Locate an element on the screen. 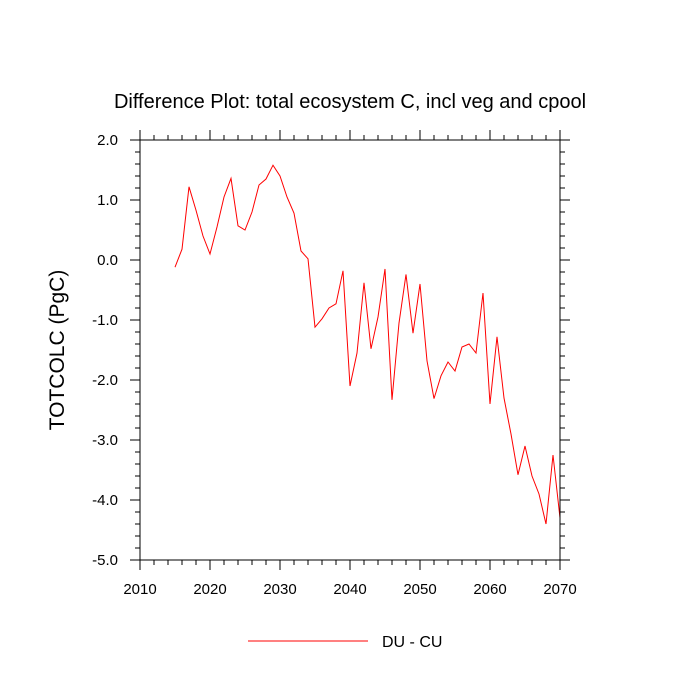 Image resolution: width=700 pixels, height=700 pixels. x-tick-label: 2040 is located at coordinates (349, 589).